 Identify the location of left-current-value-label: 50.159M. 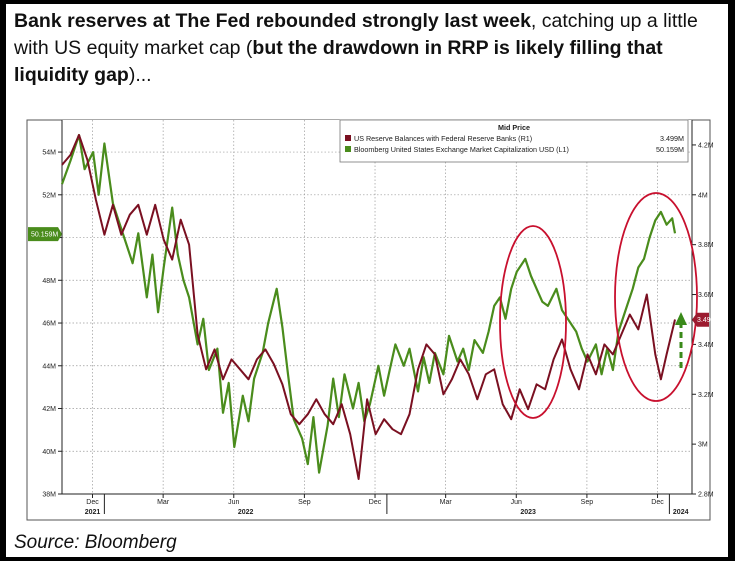
(44, 235).